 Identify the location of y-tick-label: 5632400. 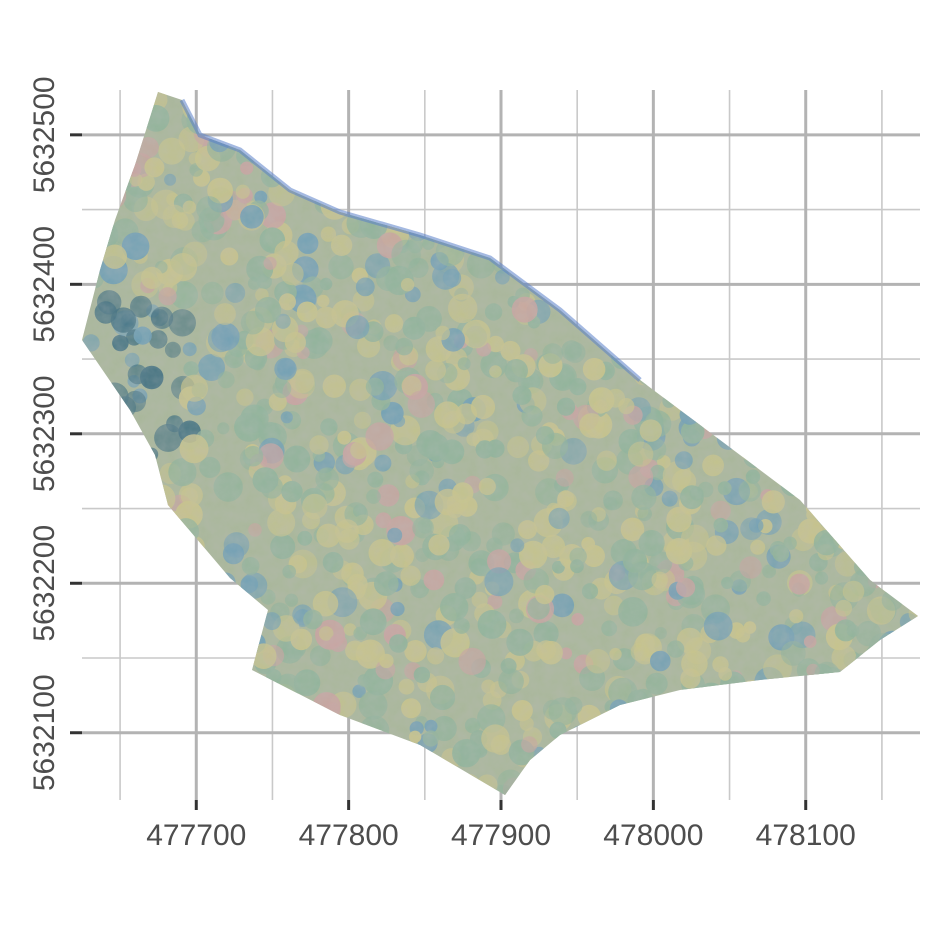
(44, 284).